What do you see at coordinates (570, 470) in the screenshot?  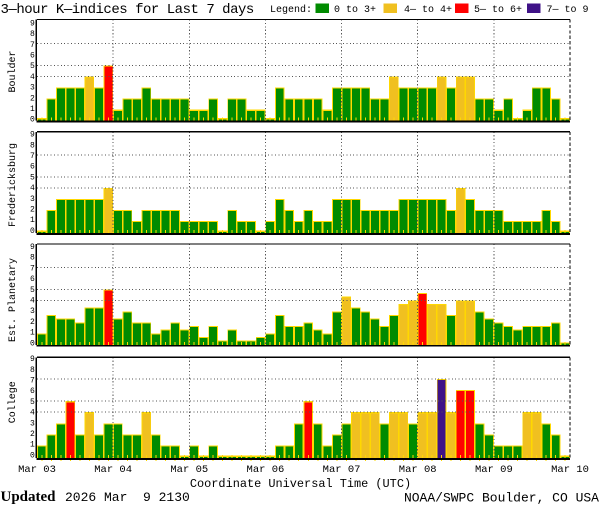 I see `svg-text: Mar 10` at bounding box center [570, 470].